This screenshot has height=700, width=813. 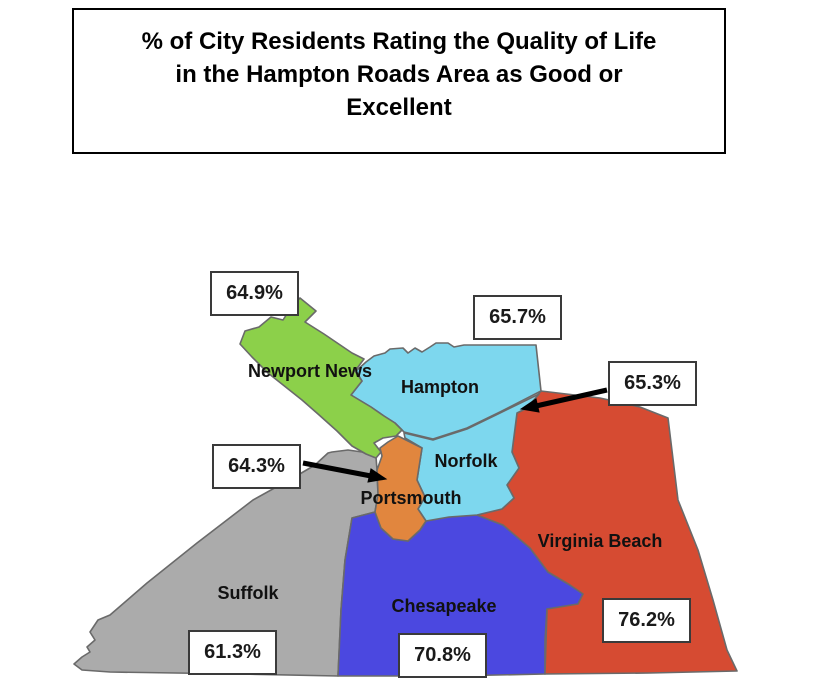 What do you see at coordinates (467, 461) in the screenshot?
I see `region-label-norfolk: Norfolk` at bounding box center [467, 461].